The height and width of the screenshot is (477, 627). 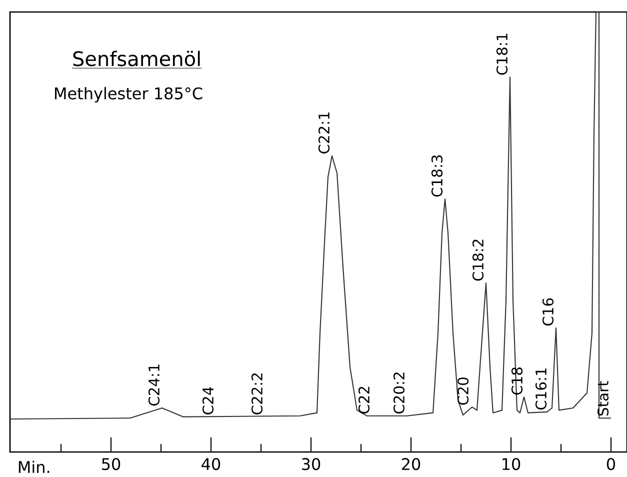 I want to click on annotation: C18:1, so click(x=502, y=54).